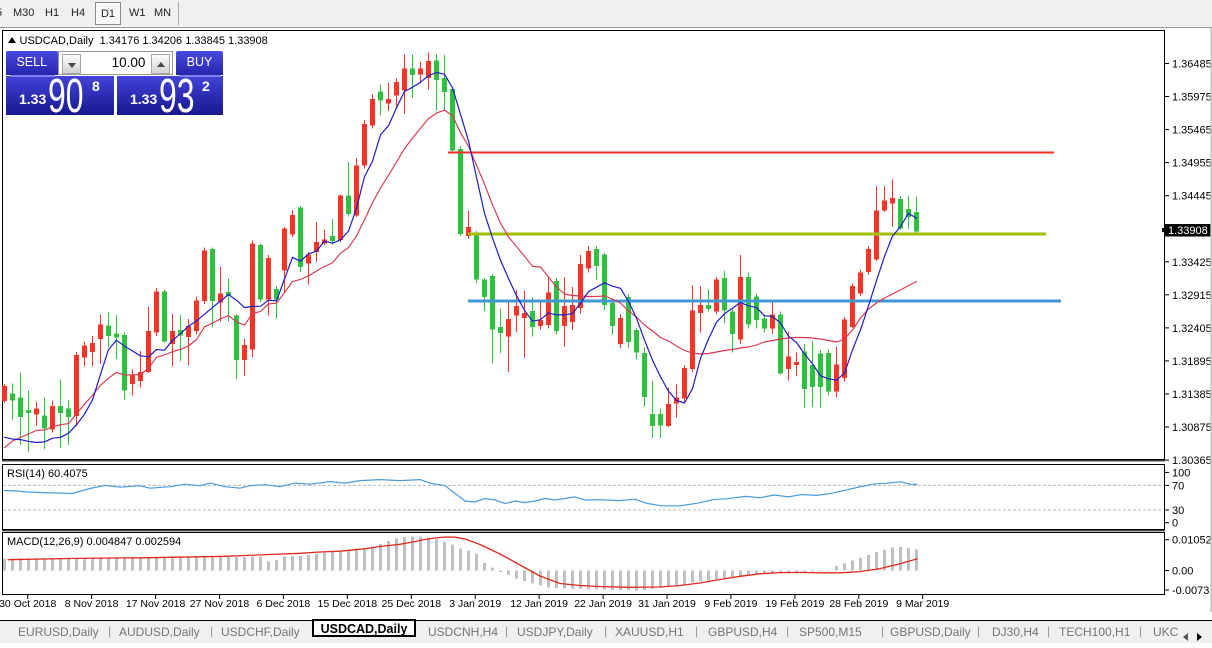  What do you see at coordinates (794, 604) in the screenshot?
I see `svg-text: 19 Feb 2019` at bounding box center [794, 604].